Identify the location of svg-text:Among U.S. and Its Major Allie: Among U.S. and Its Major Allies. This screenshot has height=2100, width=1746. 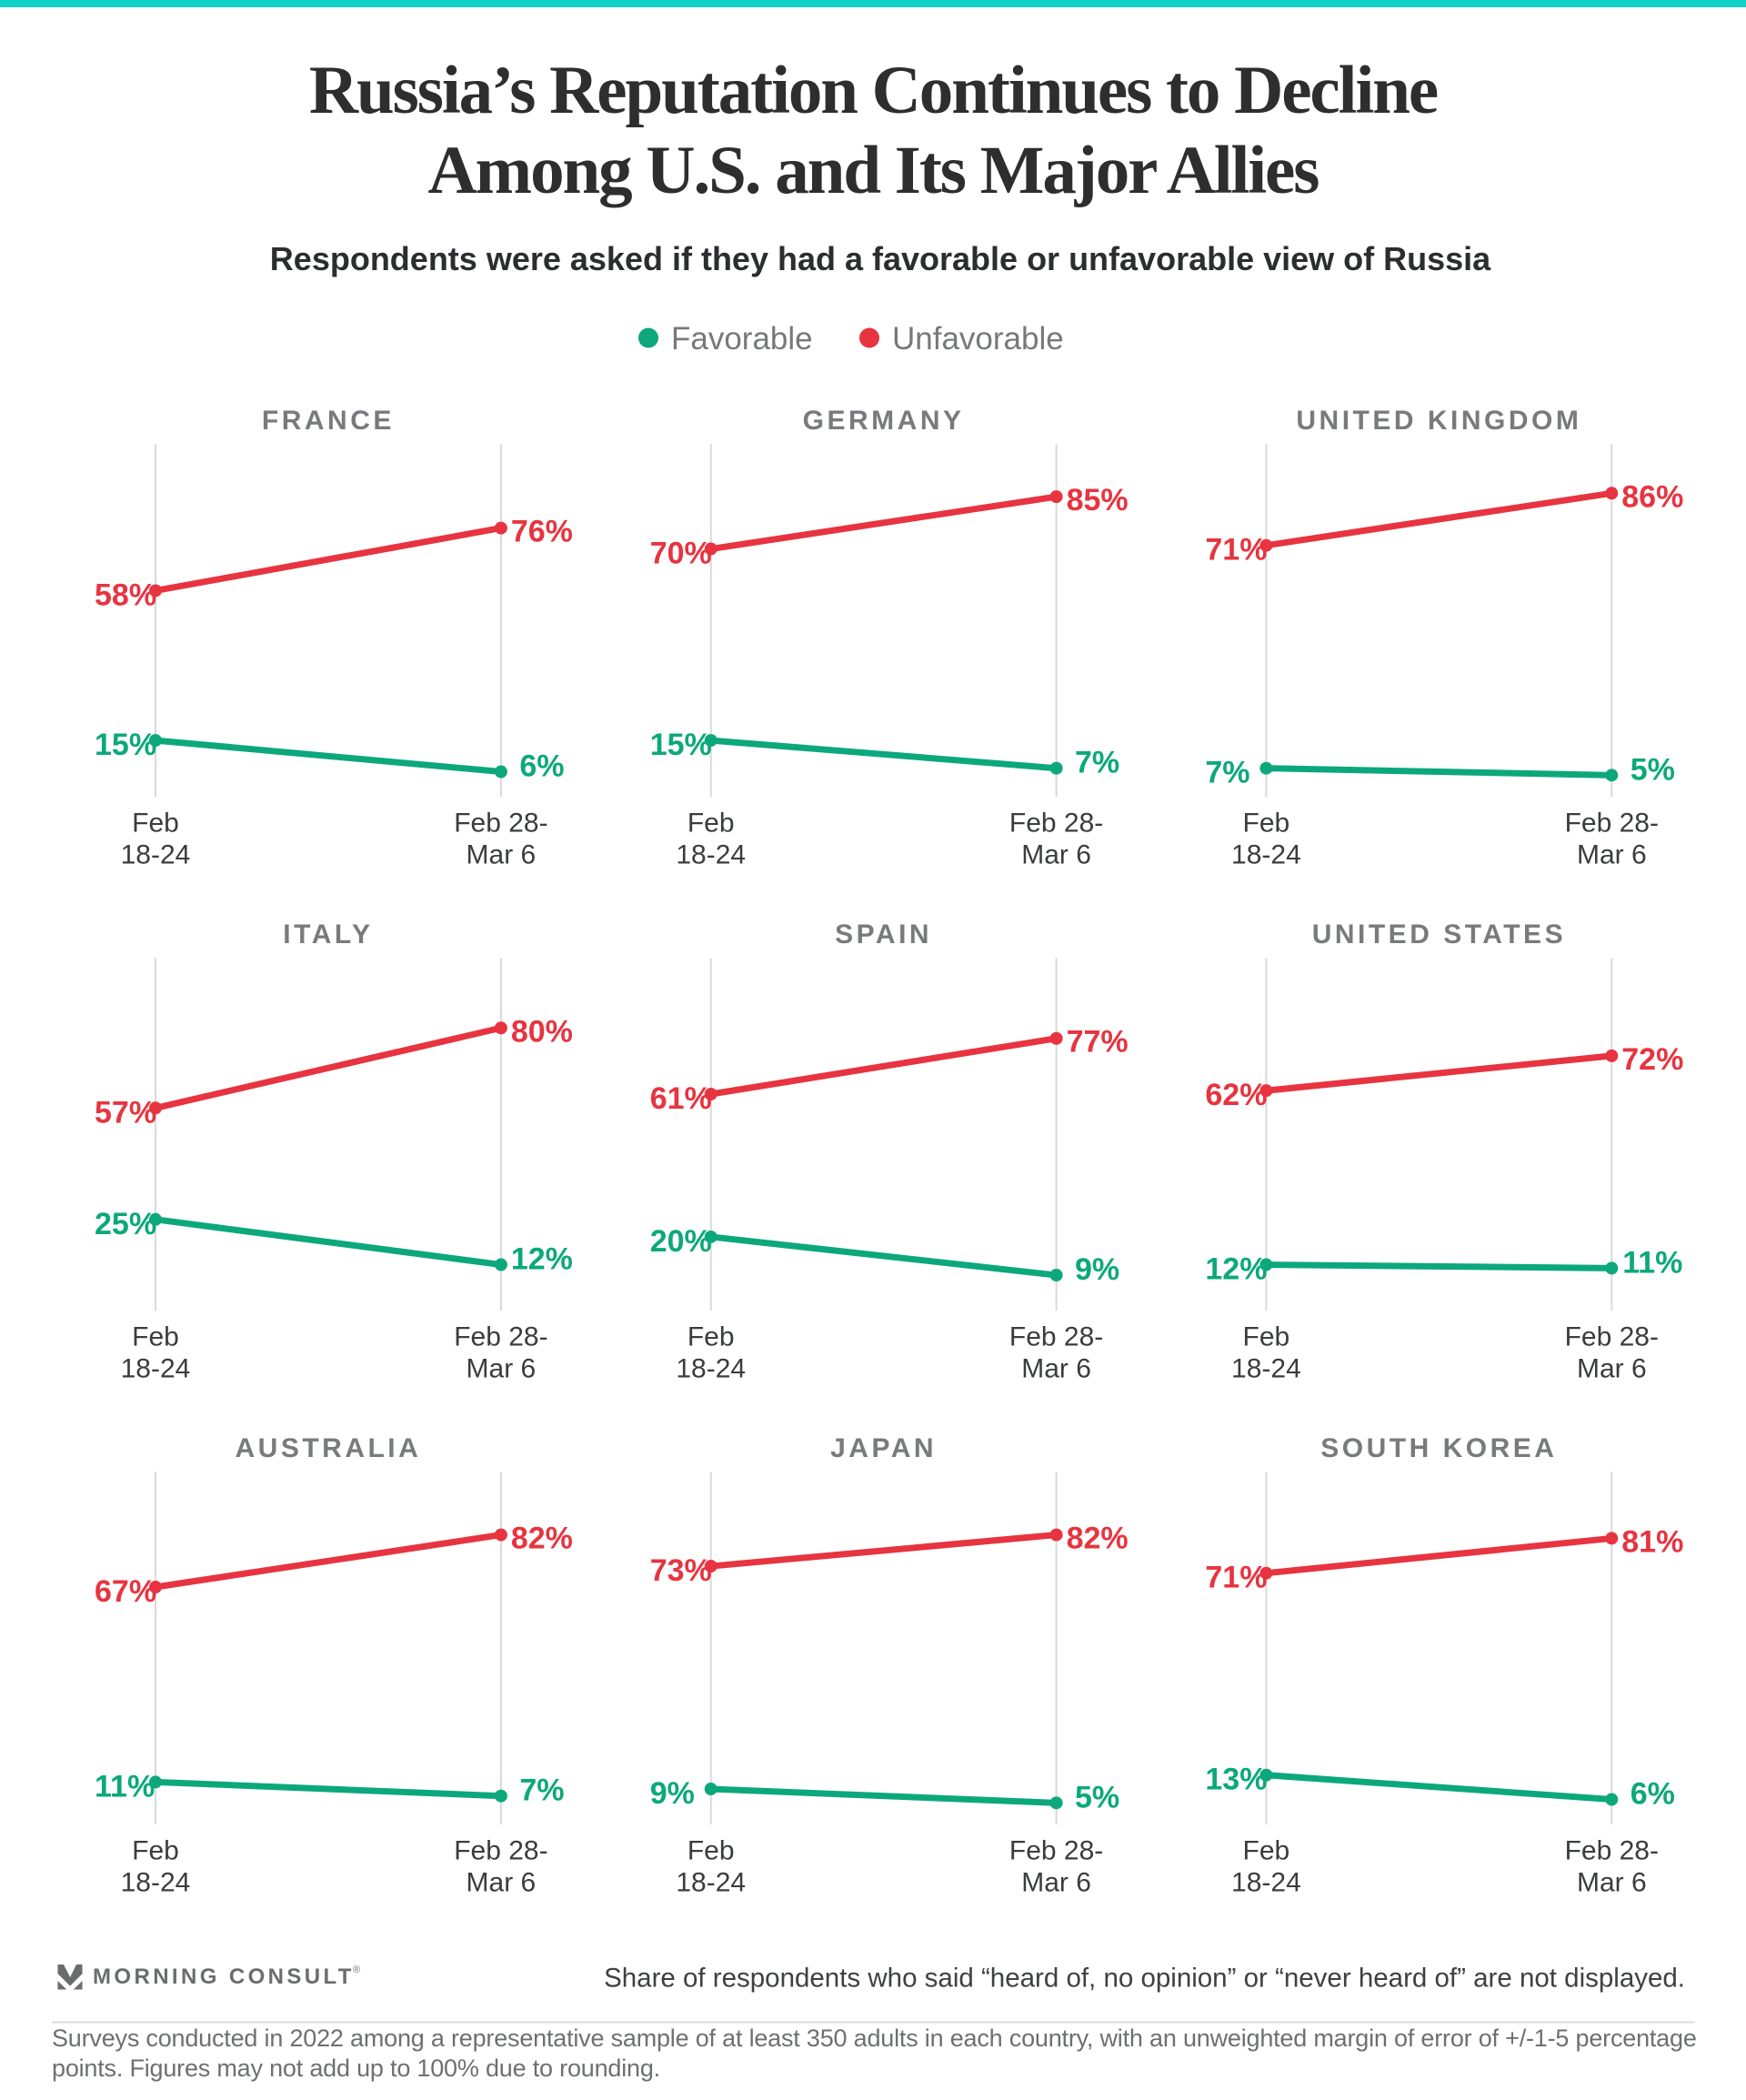
(874, 170).